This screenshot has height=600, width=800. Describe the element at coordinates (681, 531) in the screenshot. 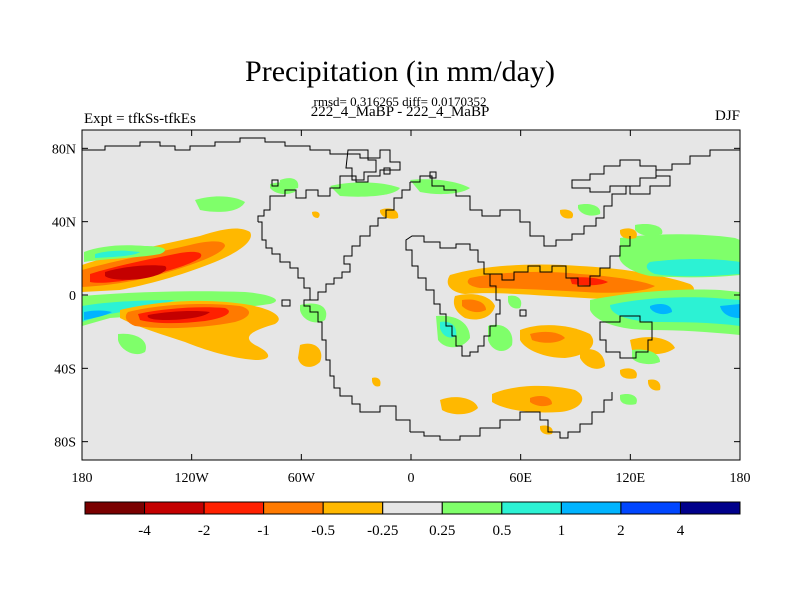

I see `colorbar-label: 4` at that location.